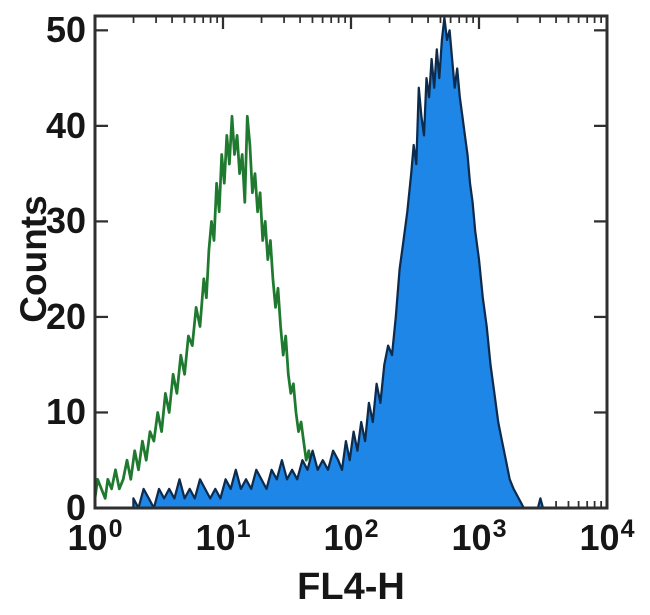 The height and width of the screenshot is (615, 650). I want to click on y-tick-label: 10, so click(65, 412).